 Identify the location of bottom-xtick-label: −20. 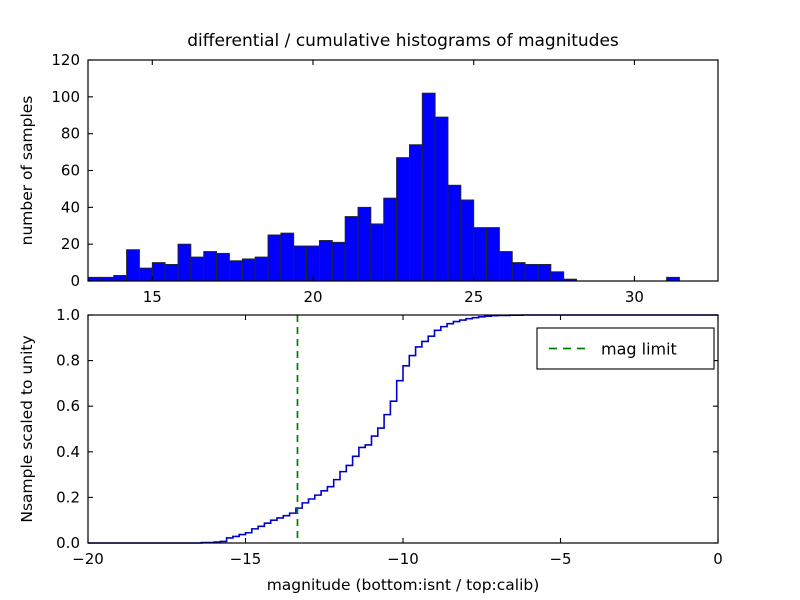
(88, 559).